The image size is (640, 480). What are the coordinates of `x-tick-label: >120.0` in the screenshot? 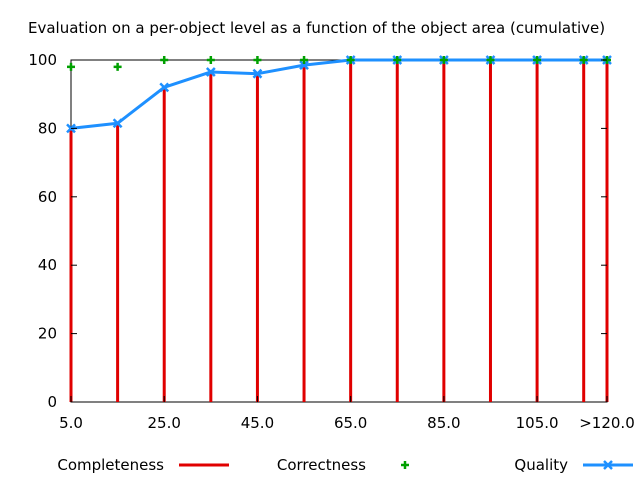 It's located at (607, 423).